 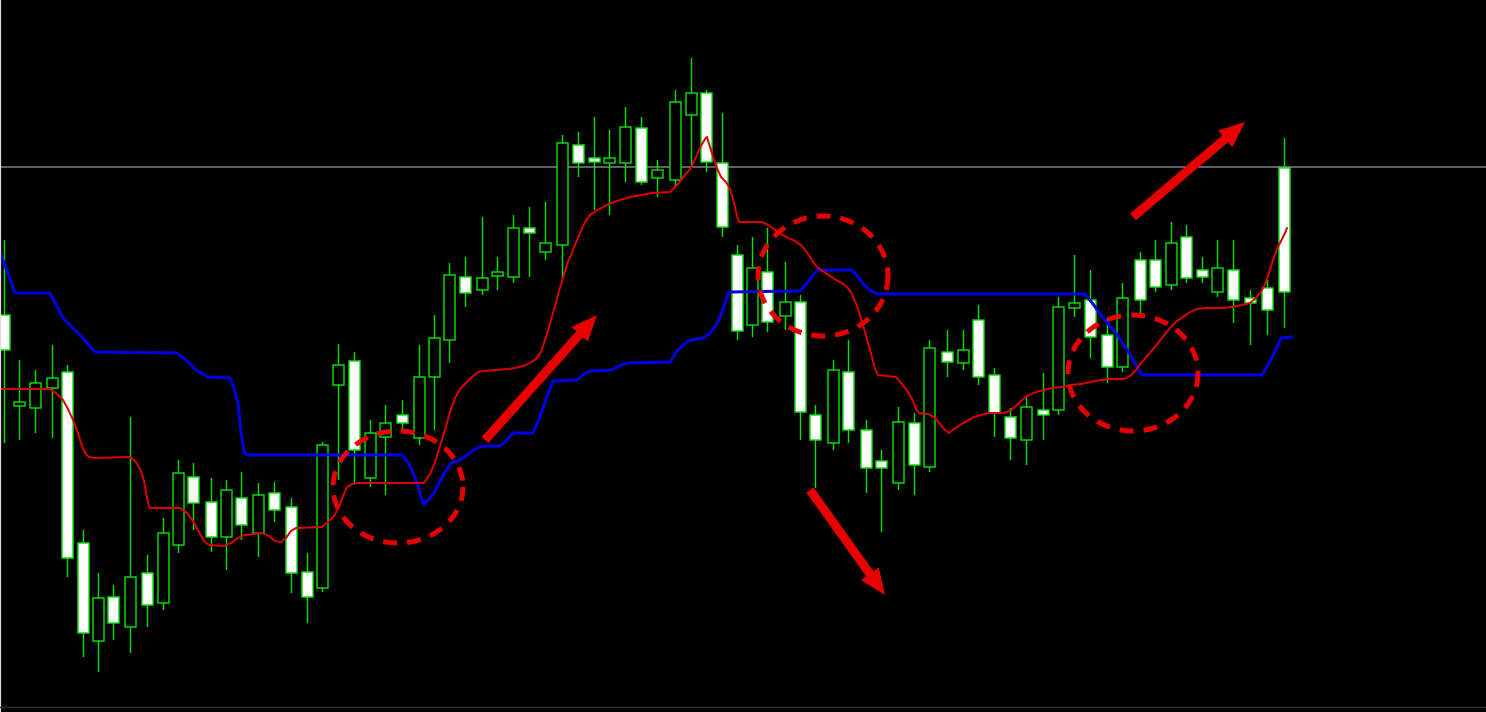 What do you see at coordinates (842, 534) in the screenshot?
I see `down-arrow-annotation` at bounding box center [842, 534].